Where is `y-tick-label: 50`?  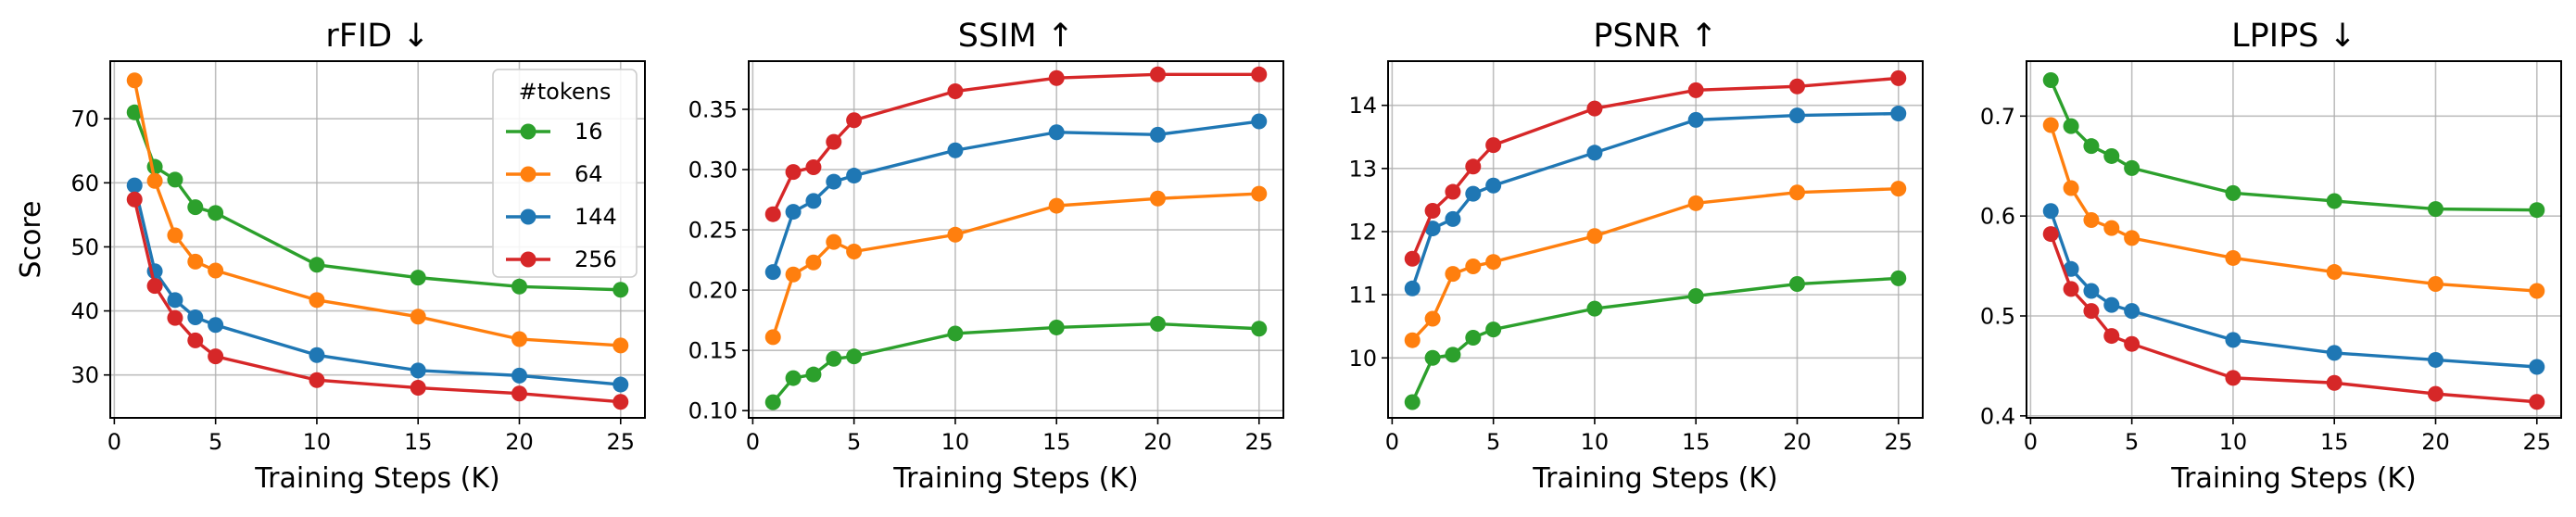 y-tick-label: 50 is located at coordinates (84, 247).